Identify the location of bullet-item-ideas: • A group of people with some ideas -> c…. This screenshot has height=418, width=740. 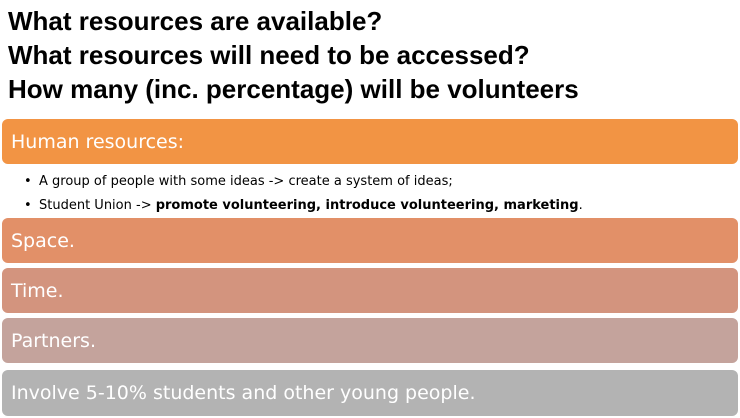
(377, 182).